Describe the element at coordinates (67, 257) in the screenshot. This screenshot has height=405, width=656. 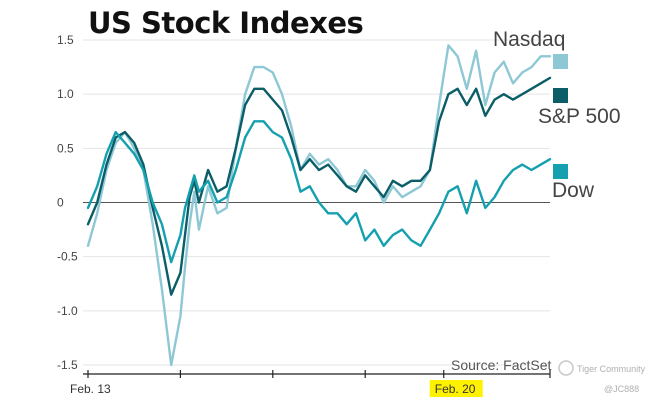
I see `y-tick-label: -0.5` at that location.